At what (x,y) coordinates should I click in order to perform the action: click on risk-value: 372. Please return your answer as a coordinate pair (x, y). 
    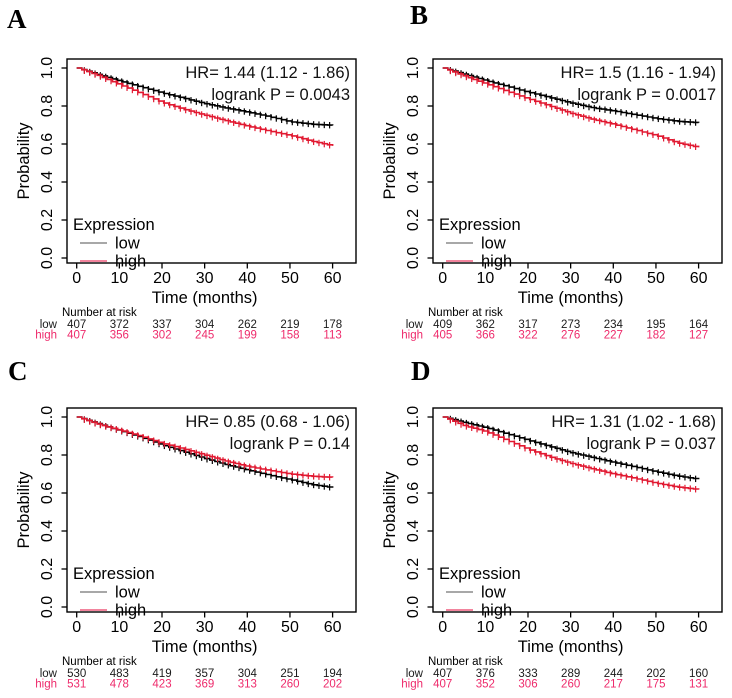
    Looking at the image, I should click on (119, 325).